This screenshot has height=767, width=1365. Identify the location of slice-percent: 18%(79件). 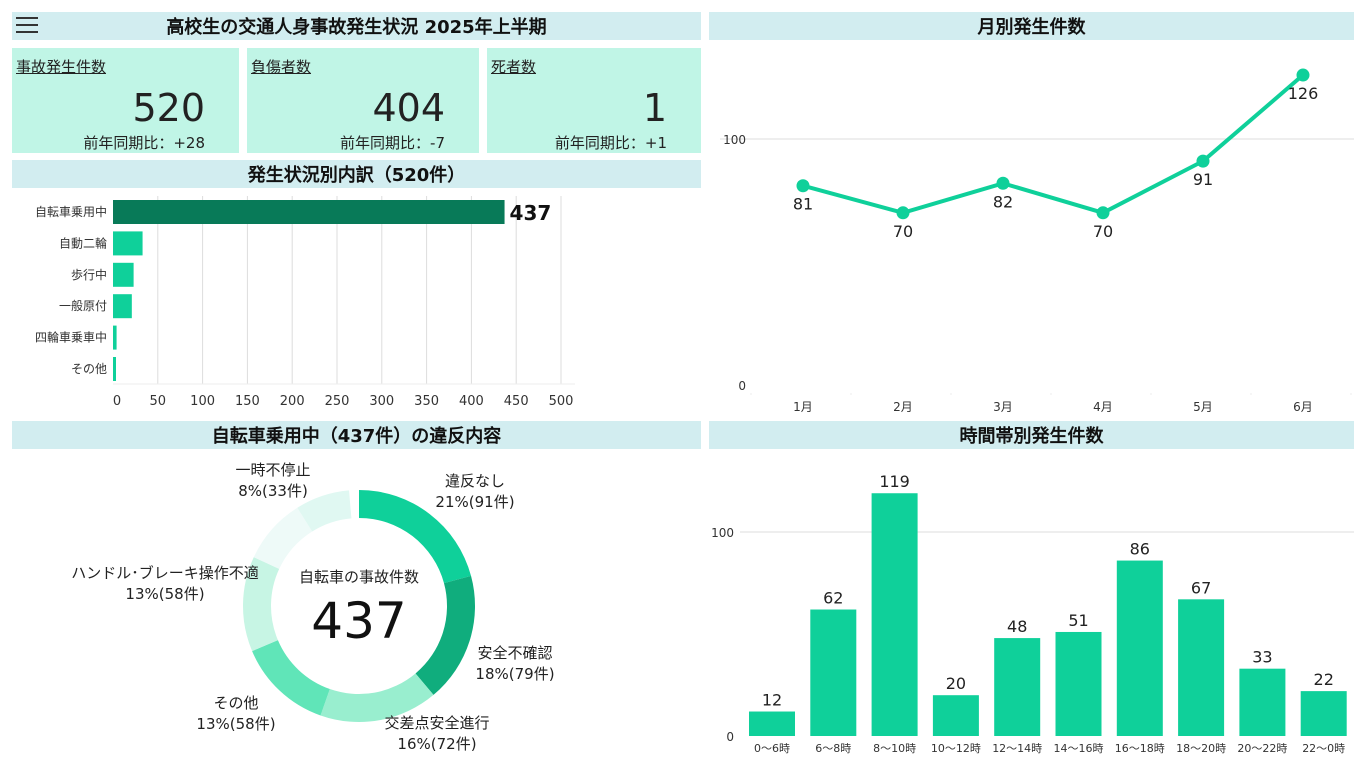
(514, 674).